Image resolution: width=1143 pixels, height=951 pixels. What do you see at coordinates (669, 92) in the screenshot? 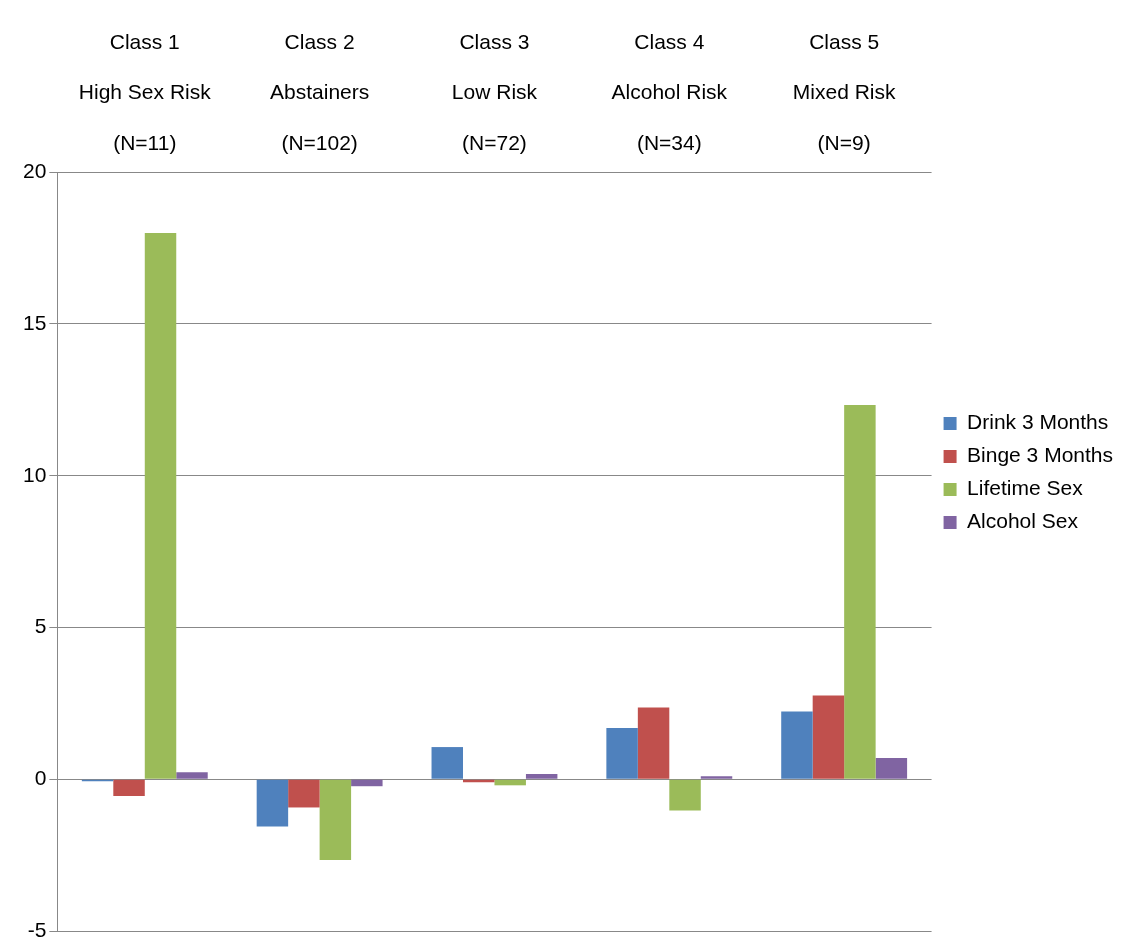
I see `category-label: Class 4 Alcohol Risk (N=34)` at bounding box center [669, 92].